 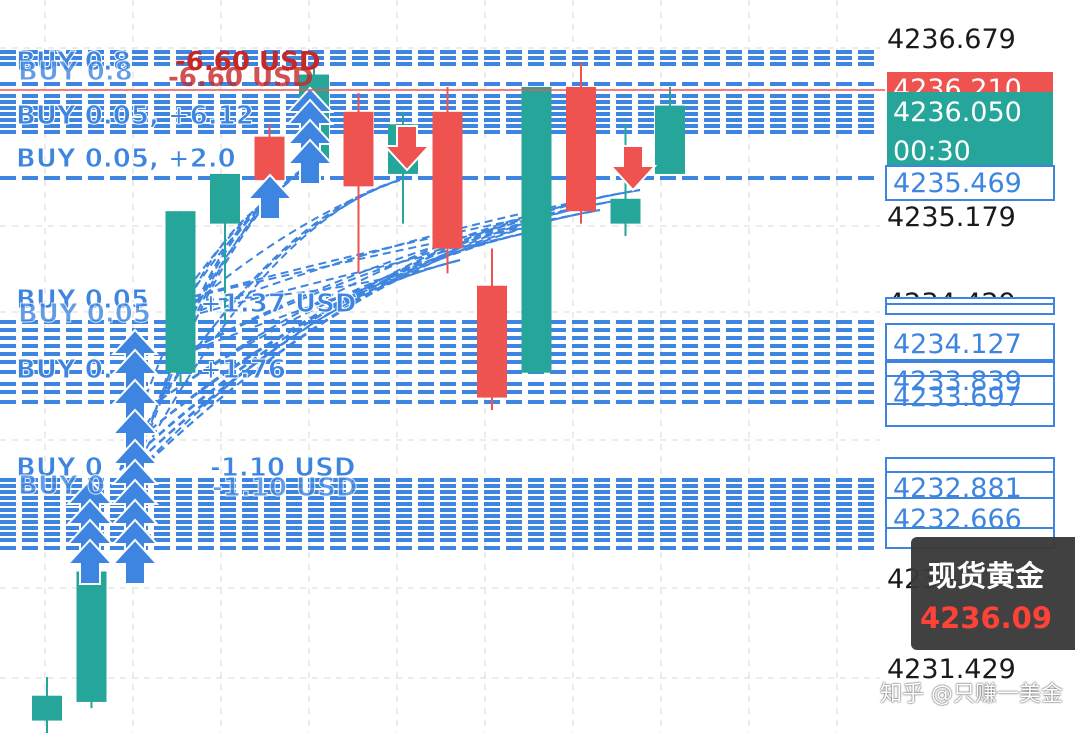 I want to click on watermark: 知乎 @只赚一美金, so click(x=971, y=694).